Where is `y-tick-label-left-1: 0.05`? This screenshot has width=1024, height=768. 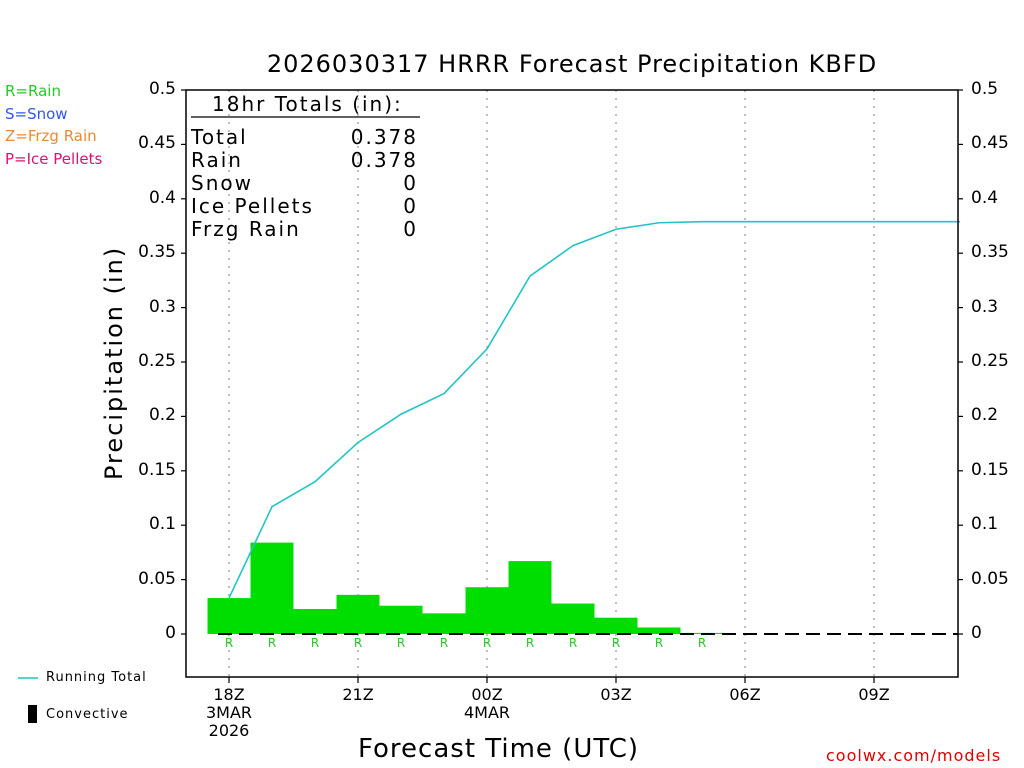 y-tick-label-left-1: 0.05 is located at coordinates (157, 578).